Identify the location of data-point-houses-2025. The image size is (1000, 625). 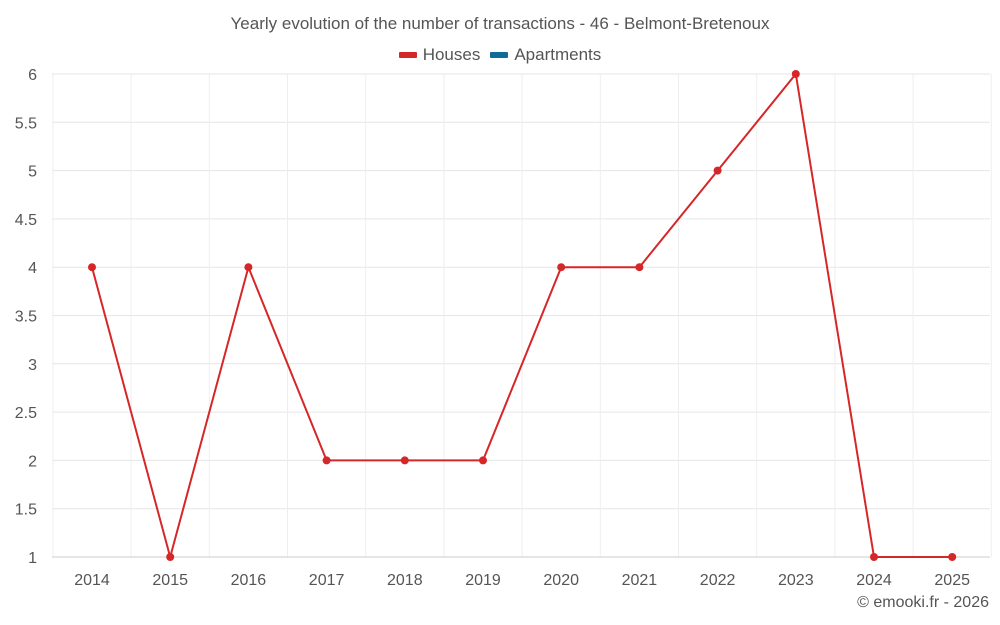
(952, 557).